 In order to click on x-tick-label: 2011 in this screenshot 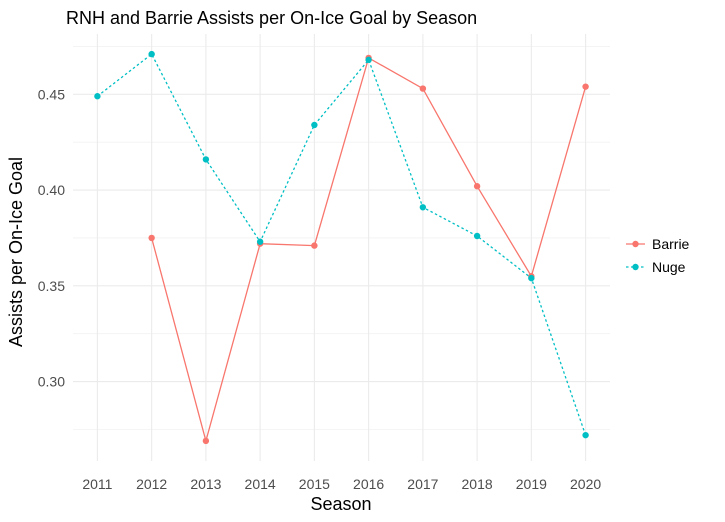, I will do `click(97, 484)`.